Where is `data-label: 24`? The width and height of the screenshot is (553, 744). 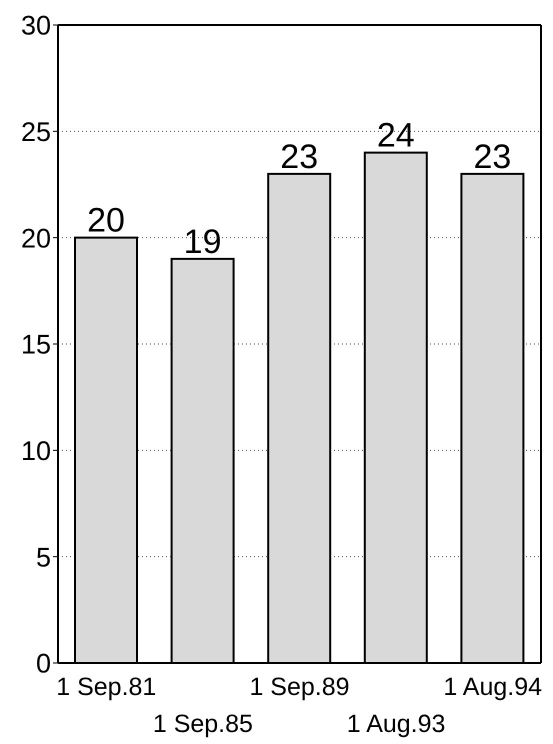
data-label: 24 is located at coordinates (395, 135).